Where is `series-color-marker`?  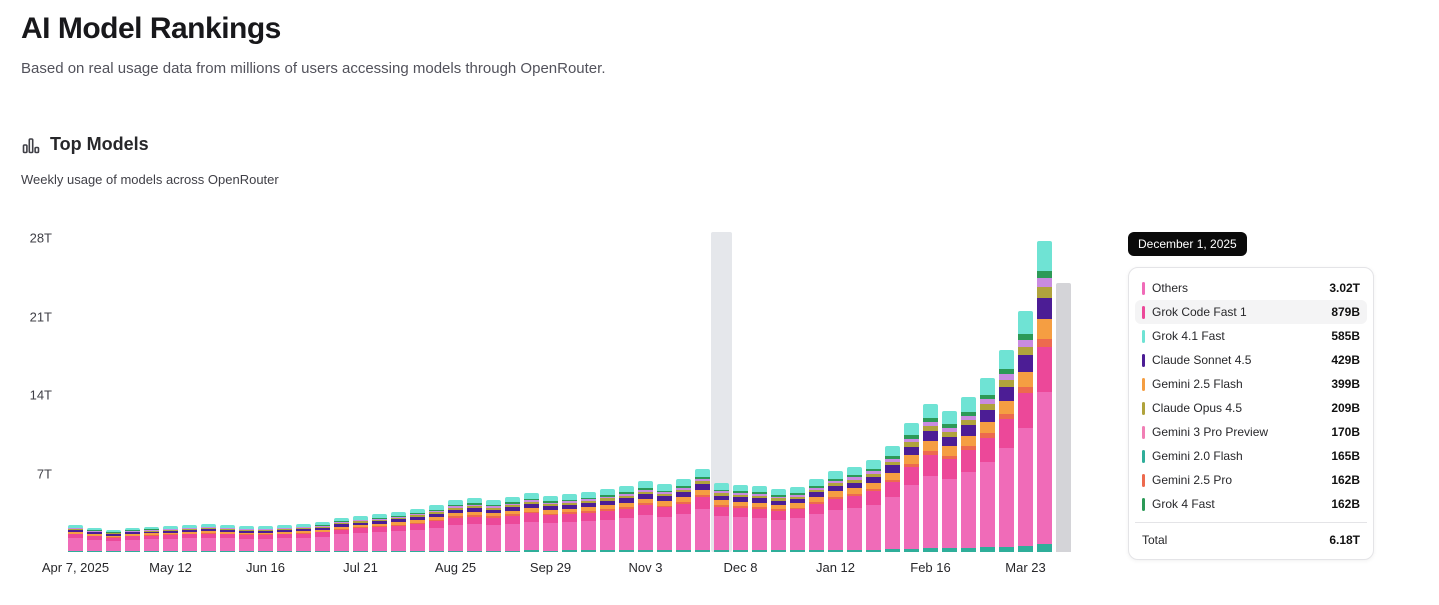
series-color-marker is located at coordinates (1143, 432).